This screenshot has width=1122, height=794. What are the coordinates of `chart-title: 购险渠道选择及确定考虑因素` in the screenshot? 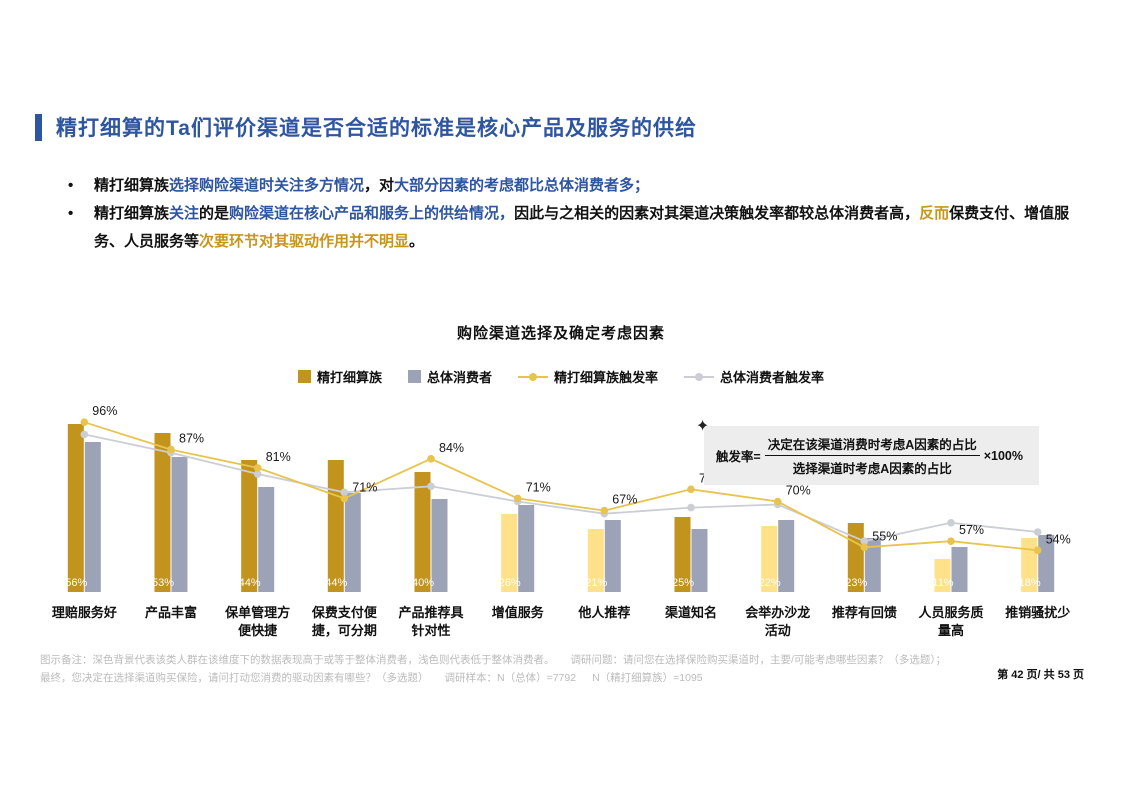 It's located at (560, 333).